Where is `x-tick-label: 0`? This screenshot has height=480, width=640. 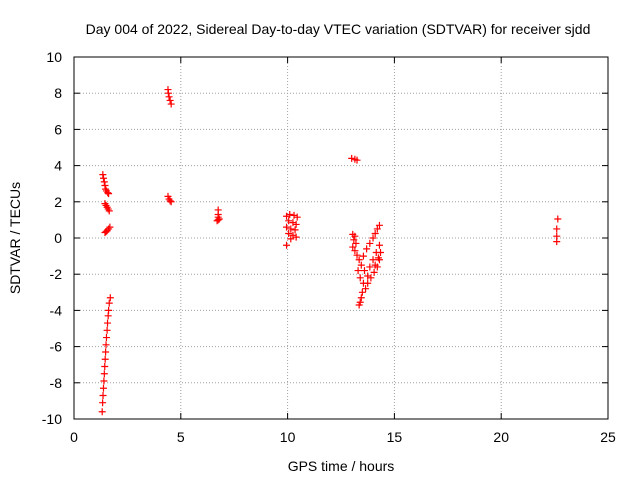 x-tick-label: 0 is located at coordinates (74, 437).